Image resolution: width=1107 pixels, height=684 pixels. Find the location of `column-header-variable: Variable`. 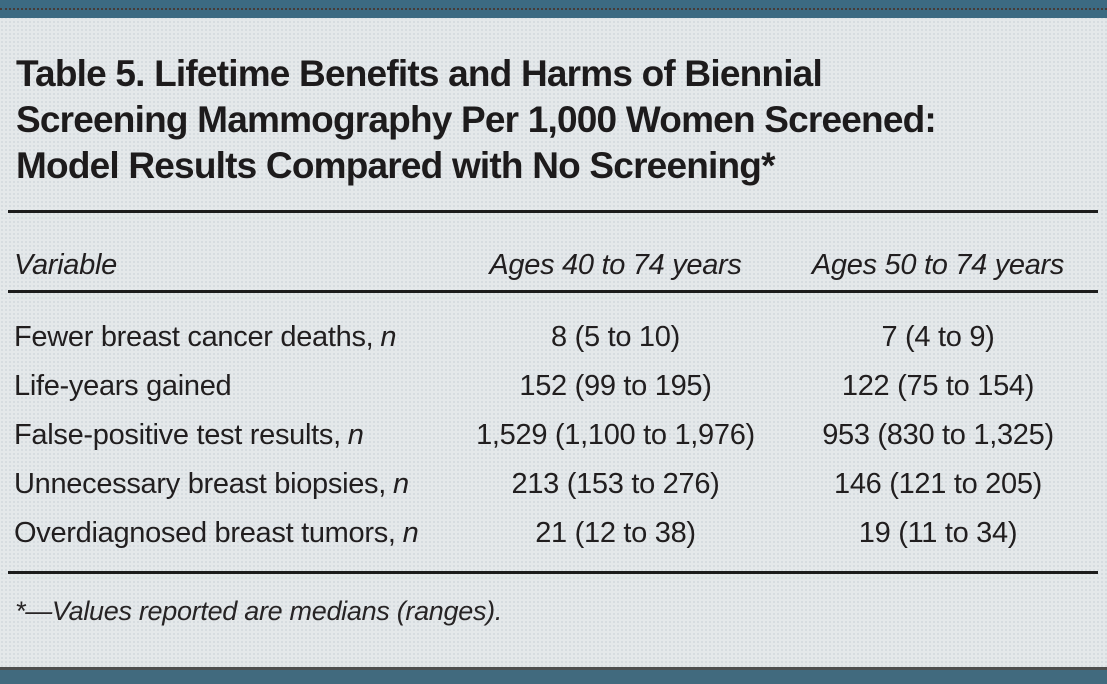

column-header-variable: Variable is located at coordinates (65, 264).